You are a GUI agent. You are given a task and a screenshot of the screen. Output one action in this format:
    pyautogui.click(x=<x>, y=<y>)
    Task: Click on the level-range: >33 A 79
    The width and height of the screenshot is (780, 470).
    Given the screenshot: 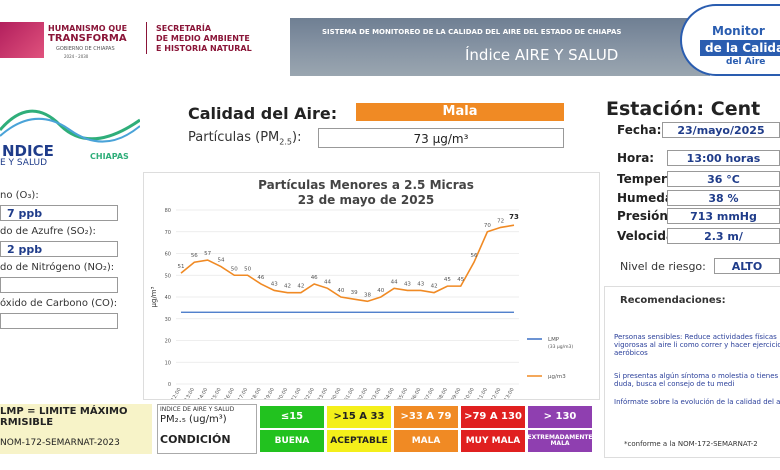 What is the action you would take?
    pyautogui.click(x=426, y=417)
    